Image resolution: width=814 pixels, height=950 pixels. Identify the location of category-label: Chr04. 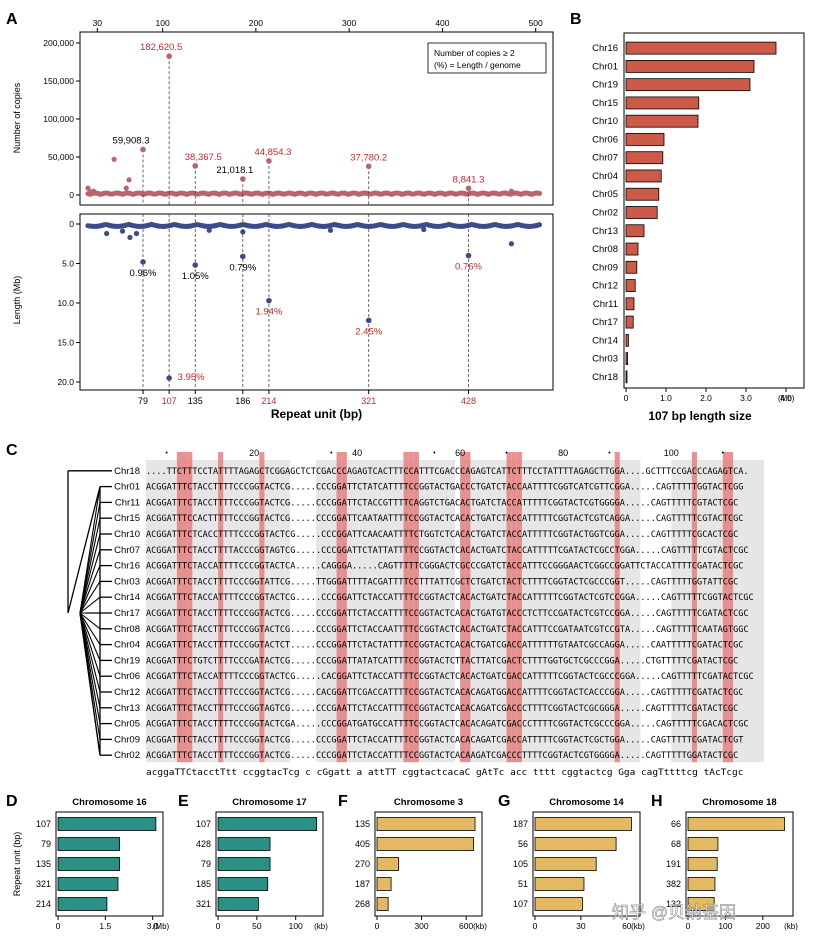
(605, 176).